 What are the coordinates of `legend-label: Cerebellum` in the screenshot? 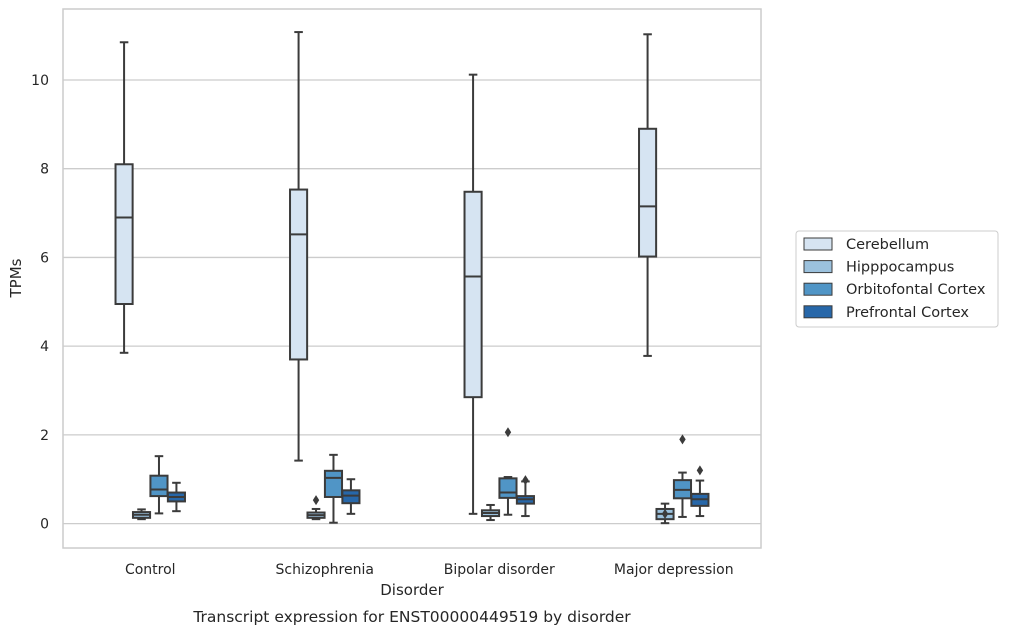 It's located at (887, 245).